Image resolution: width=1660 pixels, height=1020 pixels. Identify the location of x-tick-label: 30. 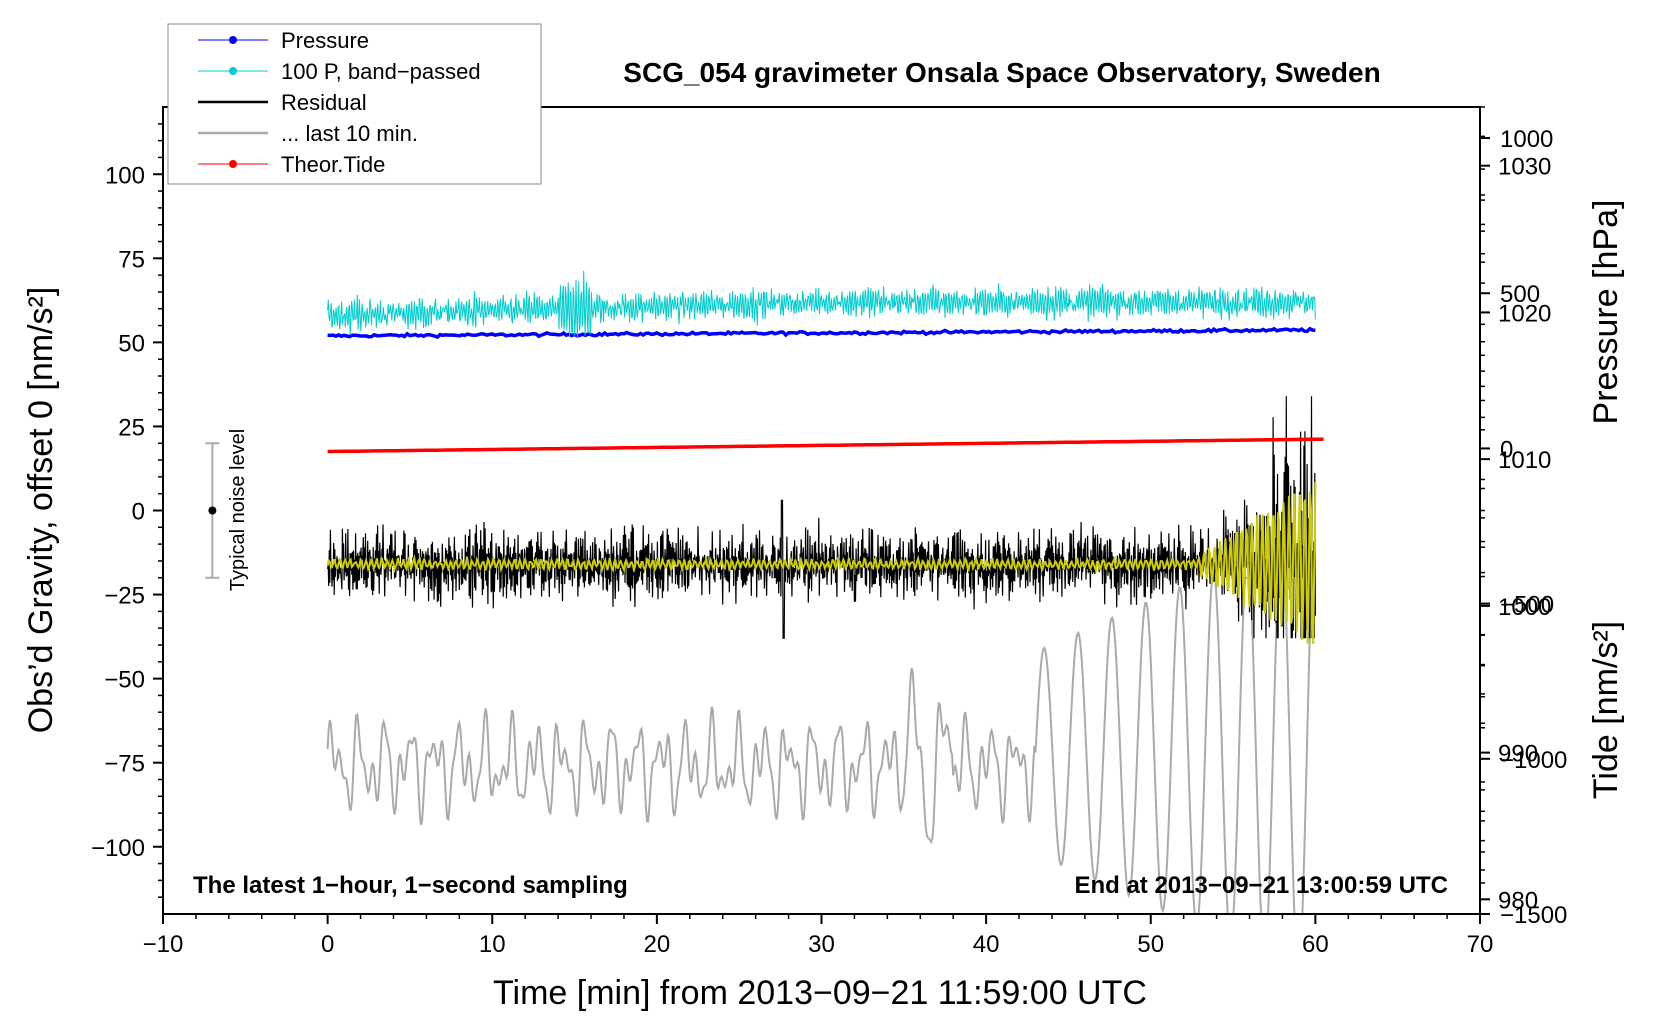
(821, 944).